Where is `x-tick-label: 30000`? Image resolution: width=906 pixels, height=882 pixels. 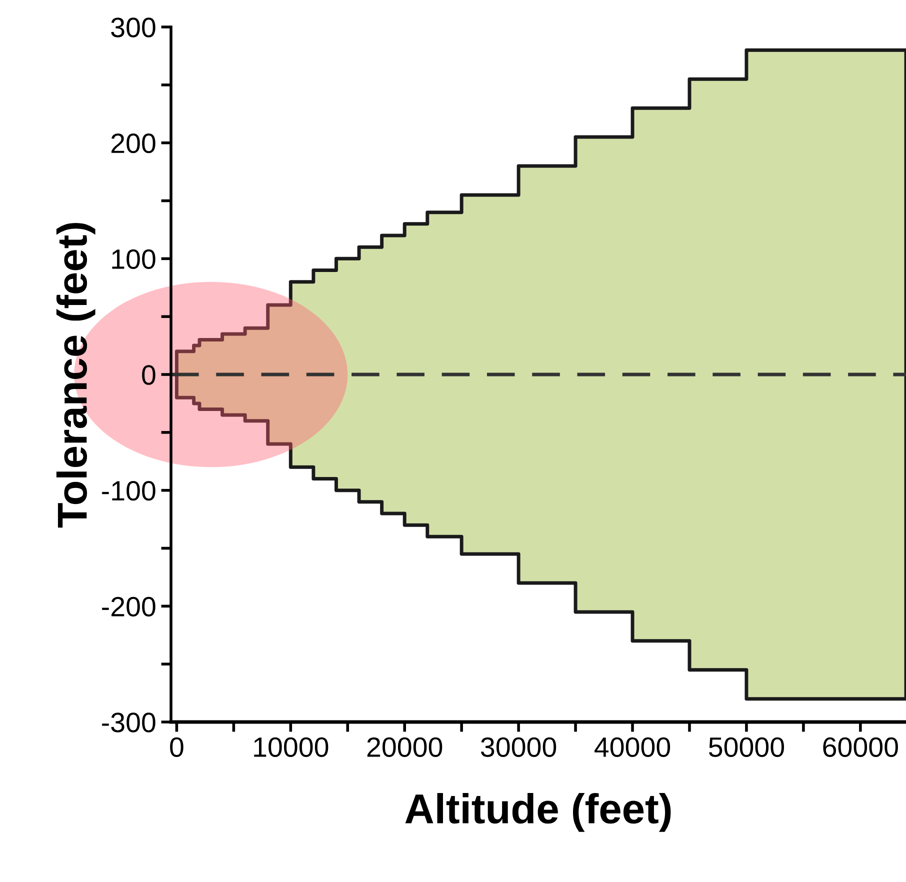 x-tick-label: 30000 is located at coordinates (518, 747).